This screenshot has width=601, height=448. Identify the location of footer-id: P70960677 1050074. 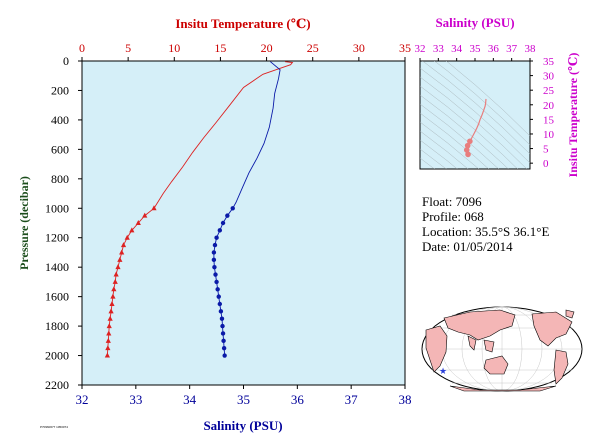
(54, 427).